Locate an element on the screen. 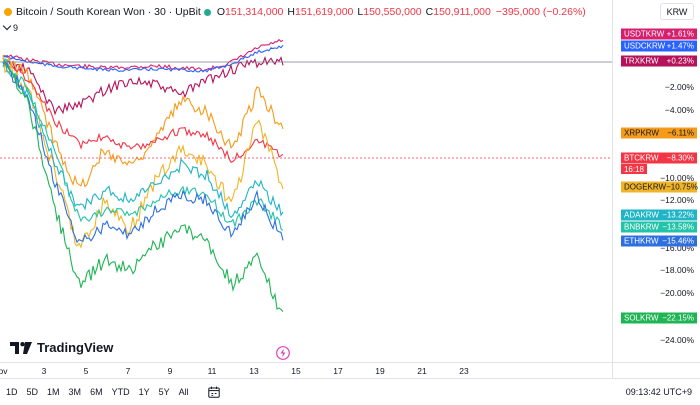 This screenshot has width=700, height=405. clock-readout: 09:13:42 UTC+9 is located at coordinates (658, 392).